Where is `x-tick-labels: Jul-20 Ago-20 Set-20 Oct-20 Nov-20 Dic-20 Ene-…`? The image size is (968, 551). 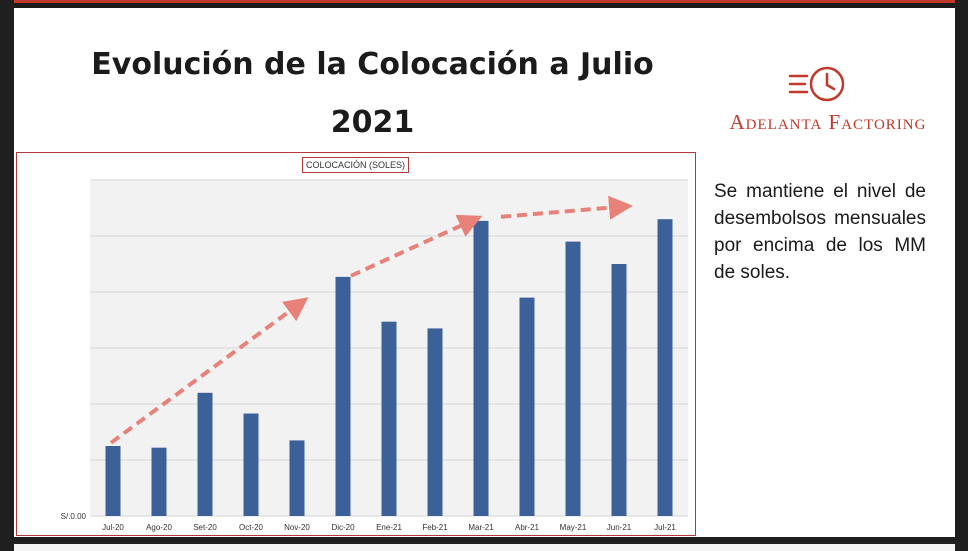 x-tick-labels: Jul-20 Ago-20 Set-20 Oct-20 Nov-20 Dic-20 Ene-… is located at coordinates (389, 527).